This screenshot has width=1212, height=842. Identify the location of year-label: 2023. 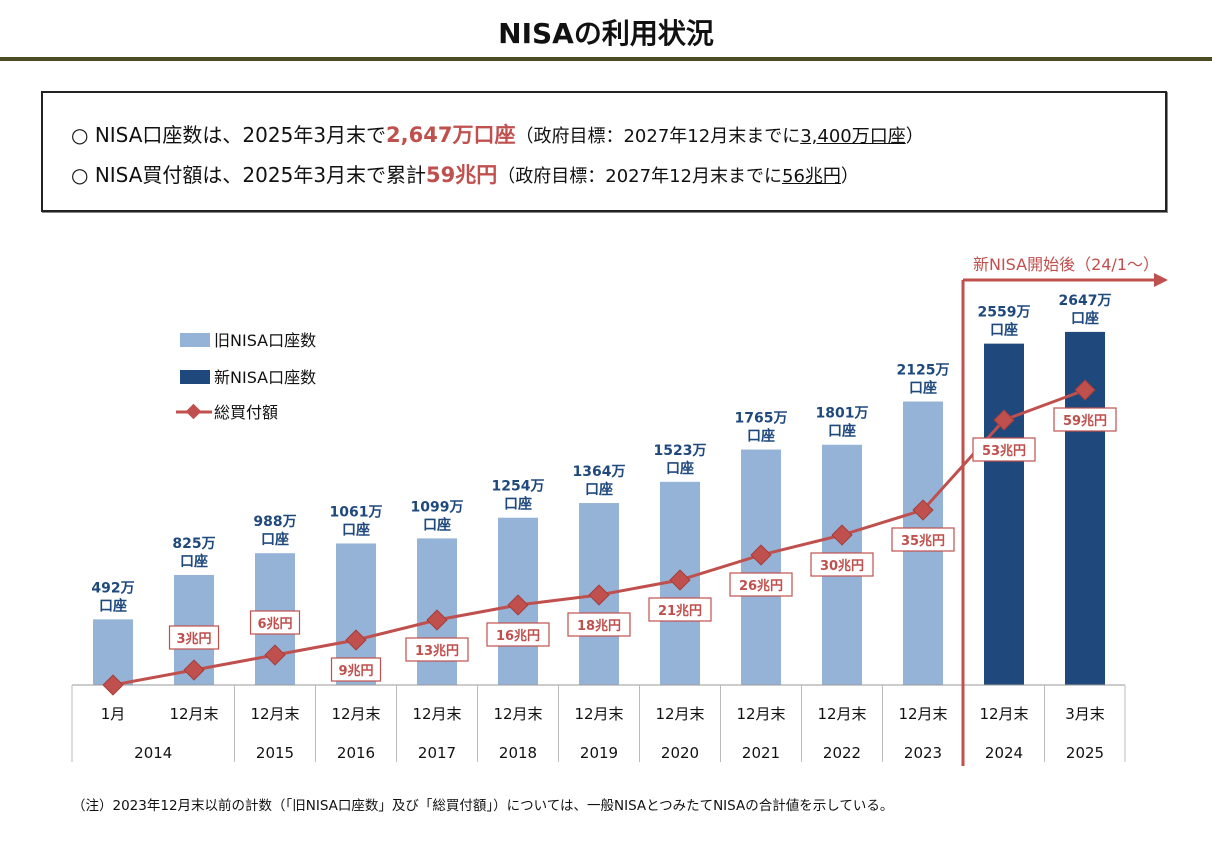
(923, 753).